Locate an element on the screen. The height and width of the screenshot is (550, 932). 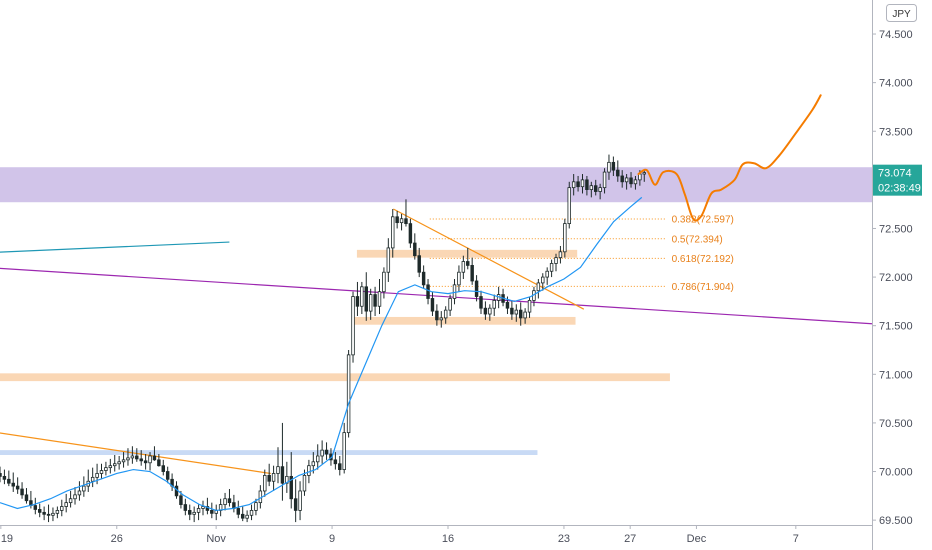
time-axis-background is located at coordinates (436, 537).